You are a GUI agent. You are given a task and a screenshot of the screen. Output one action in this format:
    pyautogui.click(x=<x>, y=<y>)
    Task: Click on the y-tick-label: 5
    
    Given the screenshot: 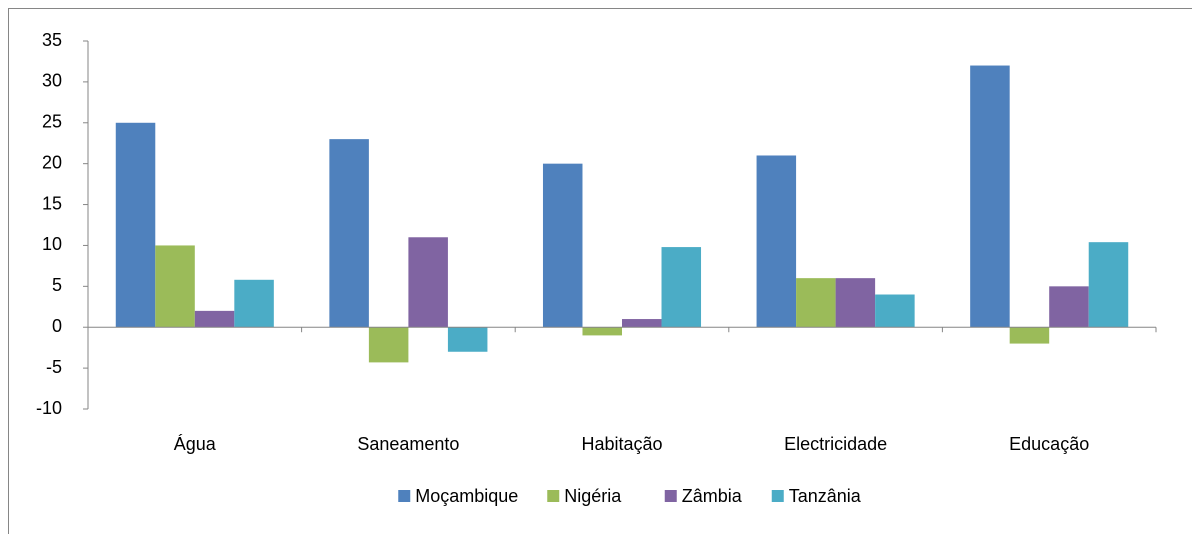 What is the action you would take?
    pyautogui.click(x=57, y=285)
    